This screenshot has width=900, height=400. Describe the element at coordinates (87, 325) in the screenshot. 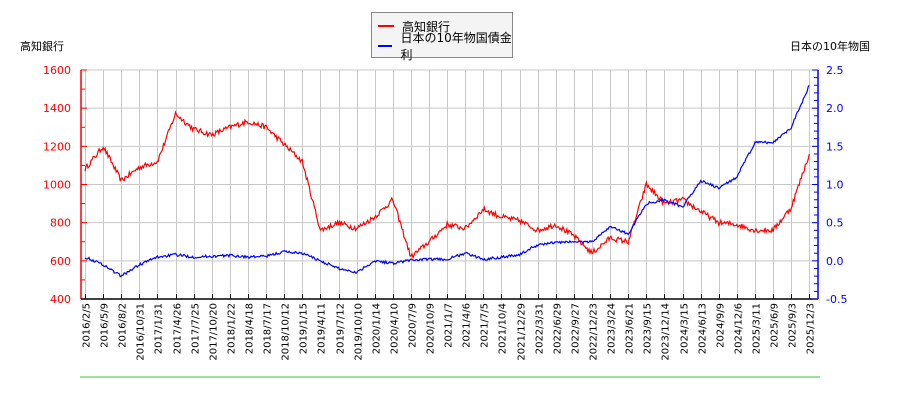

I see `x-tick-label: 2016/2/5` at that location.